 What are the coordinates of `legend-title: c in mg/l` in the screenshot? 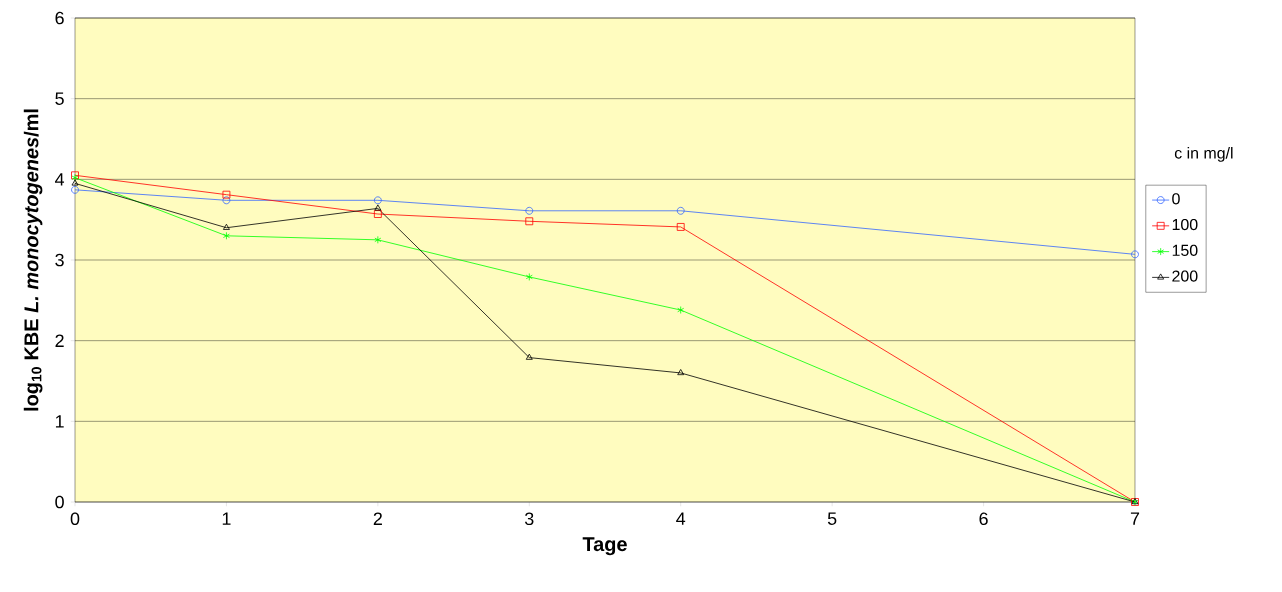 It's located at (1203, 154).